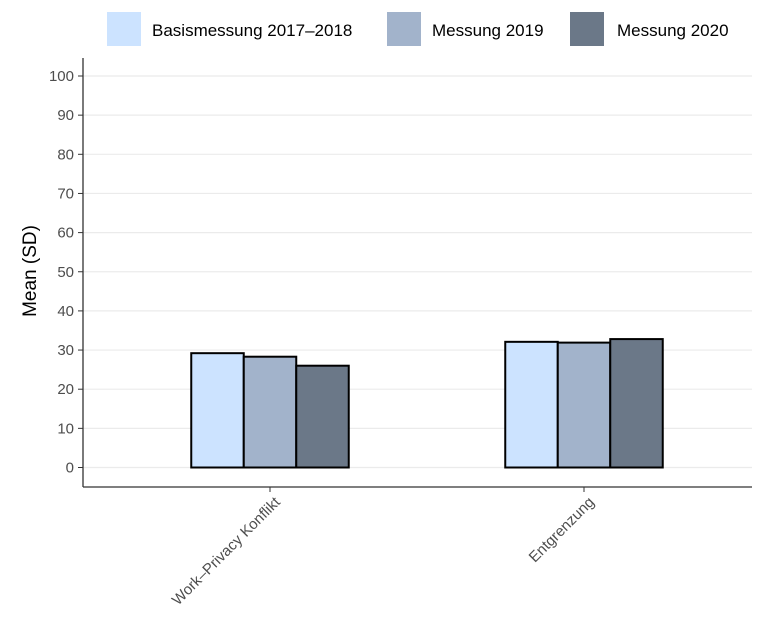 The height and width of the screenshot is (632, 763). I want to click on y-tick-label: 0, so click(70, 468).